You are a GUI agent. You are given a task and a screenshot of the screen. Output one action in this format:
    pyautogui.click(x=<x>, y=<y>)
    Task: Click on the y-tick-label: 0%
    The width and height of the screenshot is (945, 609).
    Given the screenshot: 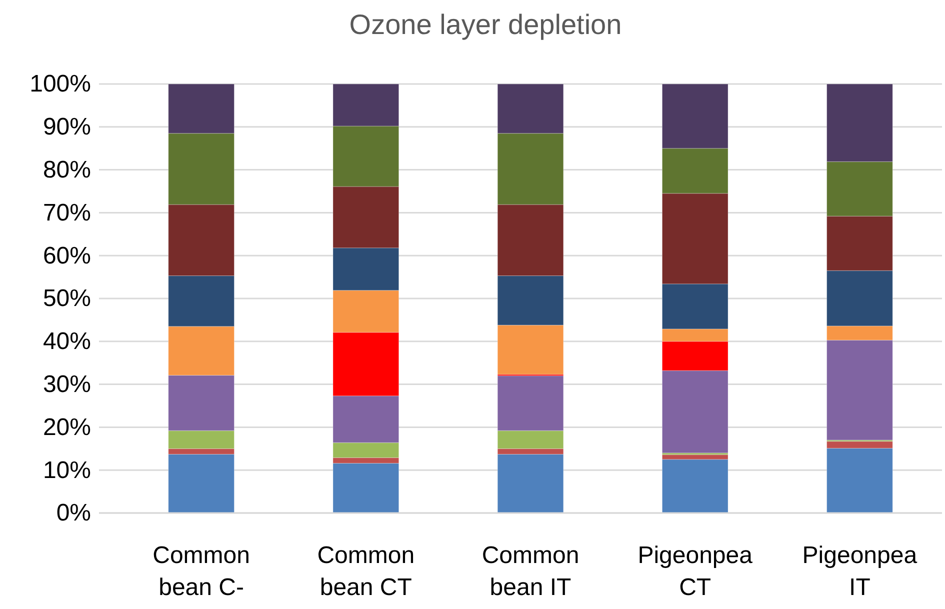 What is the action you would take?
    pyautogui.click(x=73, y=513)
    